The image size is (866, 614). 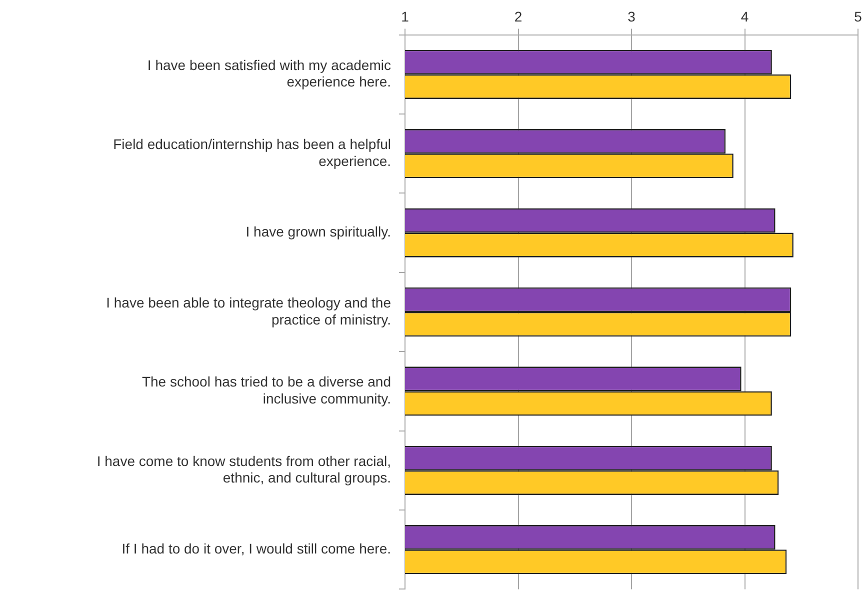 What do you see at coordinates (269, 73) in the screenshot?
I see `y-tick-label: I have been satisfied with my academic experience here.` at bounding box center [269, 73].